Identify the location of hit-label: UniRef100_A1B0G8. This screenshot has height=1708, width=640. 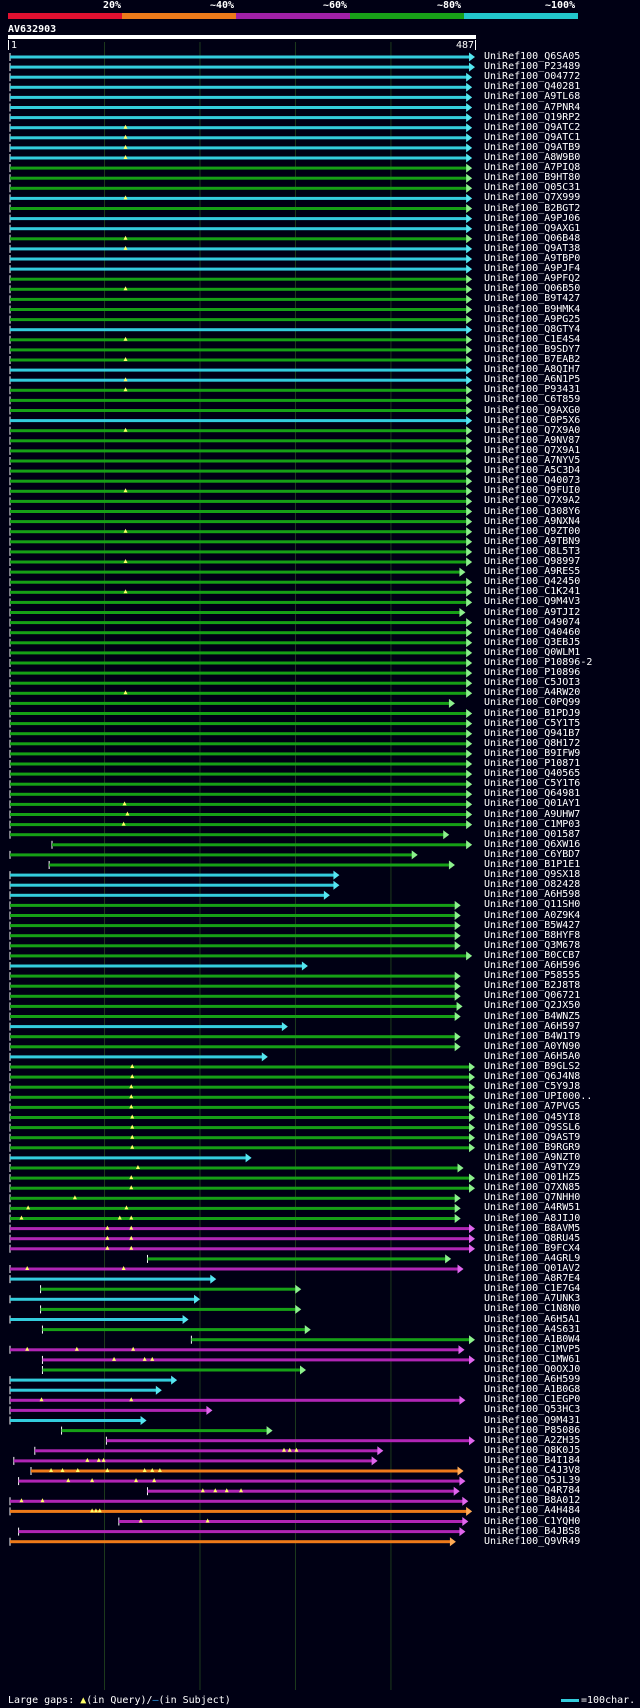
(532, 1390).